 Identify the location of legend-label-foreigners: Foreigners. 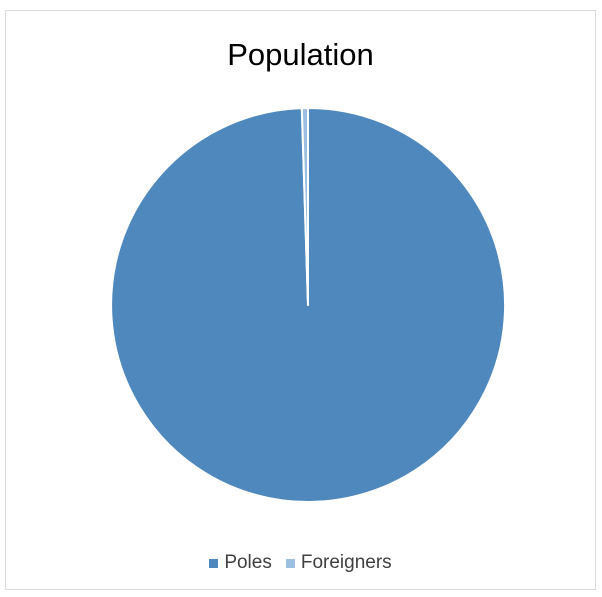
(346, 562).